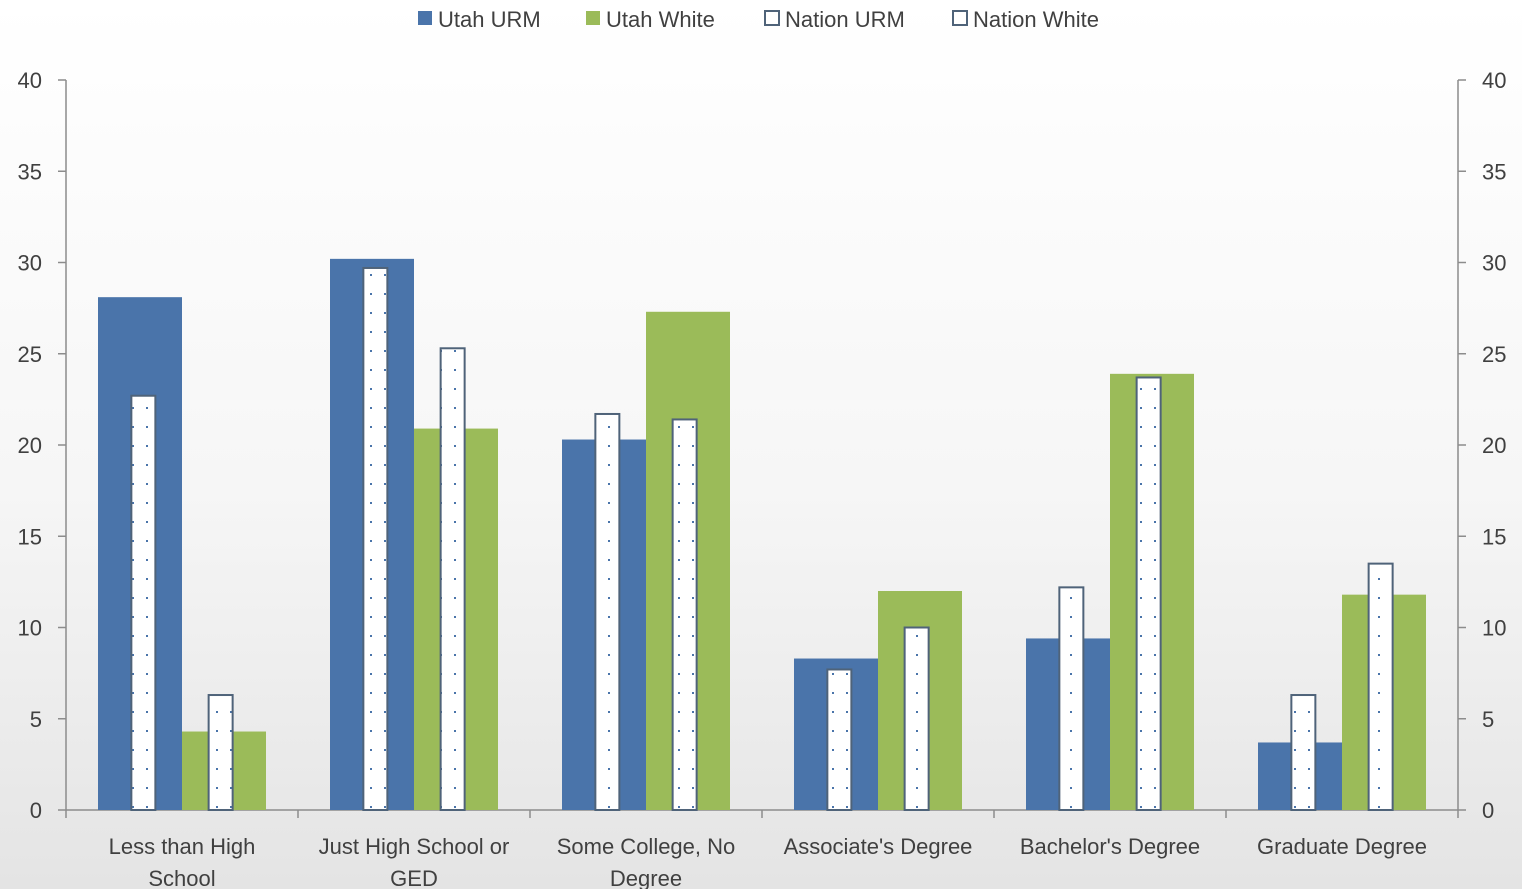  What do you see at coordinates (916, 718) in the screenshot?
I see `bar-nation-white-associate-s-degree` at bounding box center [916, 718].